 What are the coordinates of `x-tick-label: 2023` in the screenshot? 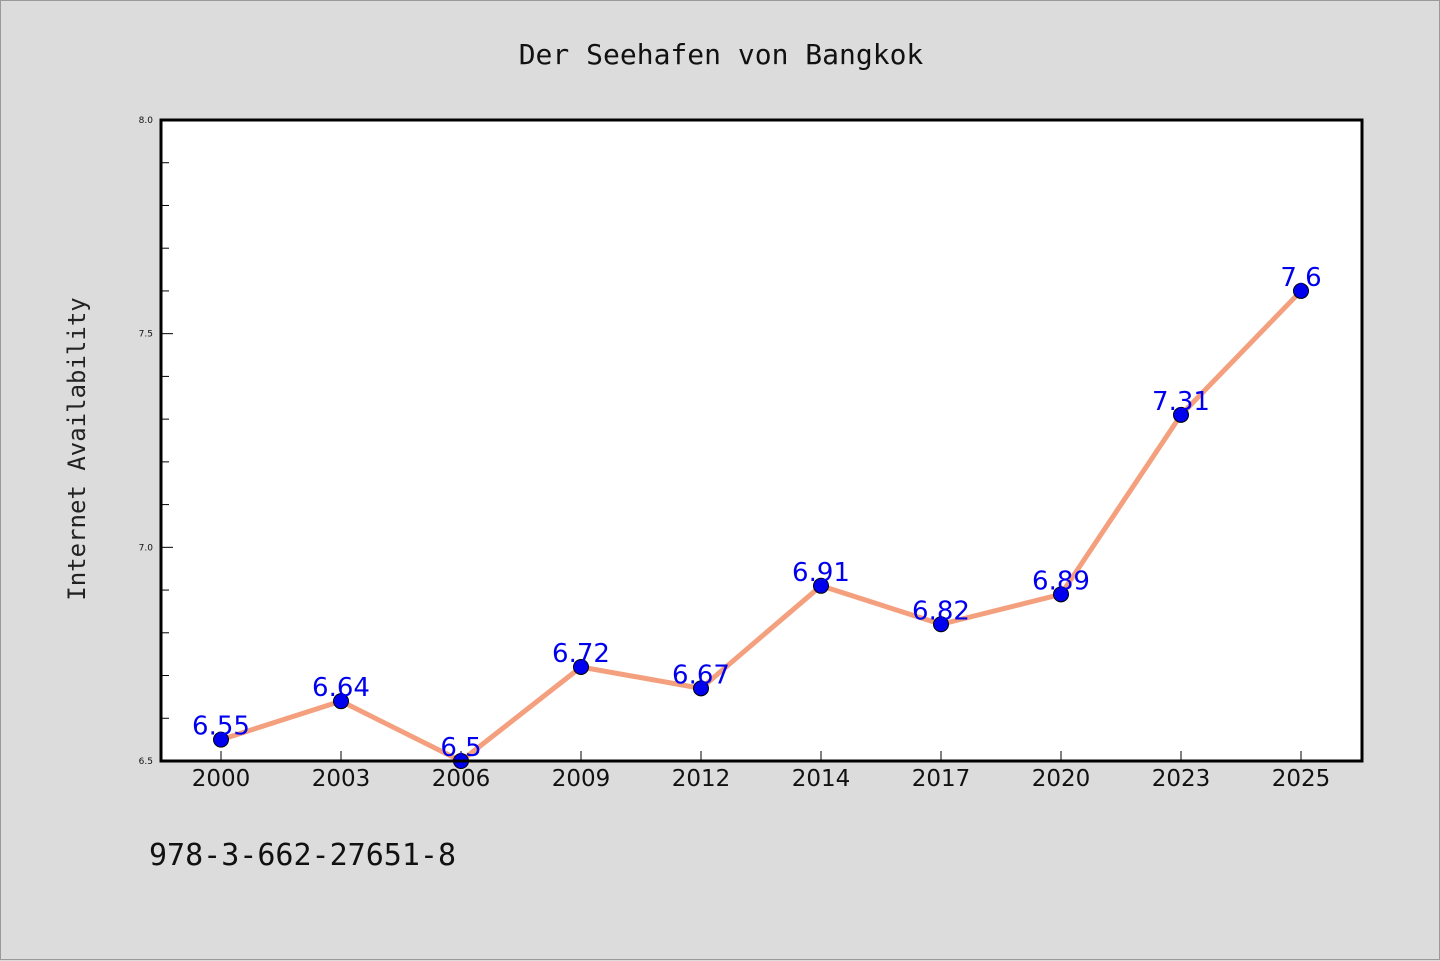 It's located at (1181, 779).